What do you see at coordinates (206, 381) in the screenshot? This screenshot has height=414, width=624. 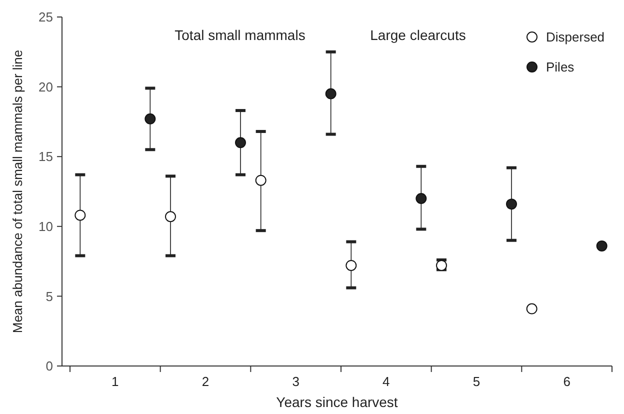 I see `x-tick-label: 2` at bounding box center [206, 381].